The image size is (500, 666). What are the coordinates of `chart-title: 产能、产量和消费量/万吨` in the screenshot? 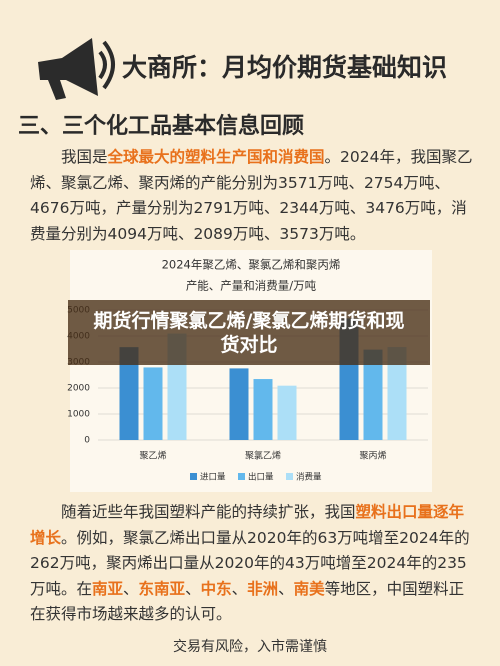 It's located at (251, 286).